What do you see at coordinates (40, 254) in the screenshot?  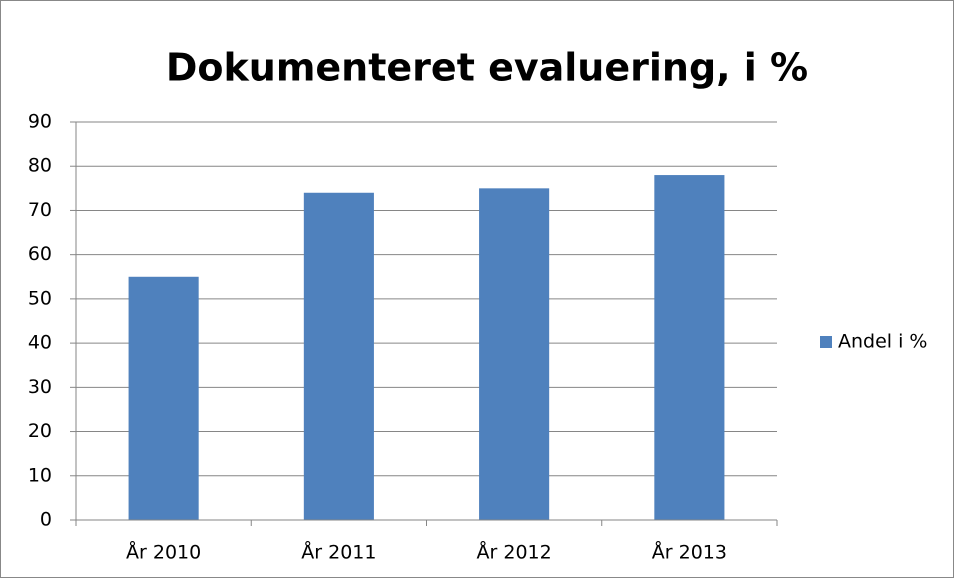 I see `y-tick-label: 60` at bounding box center [40, 254].